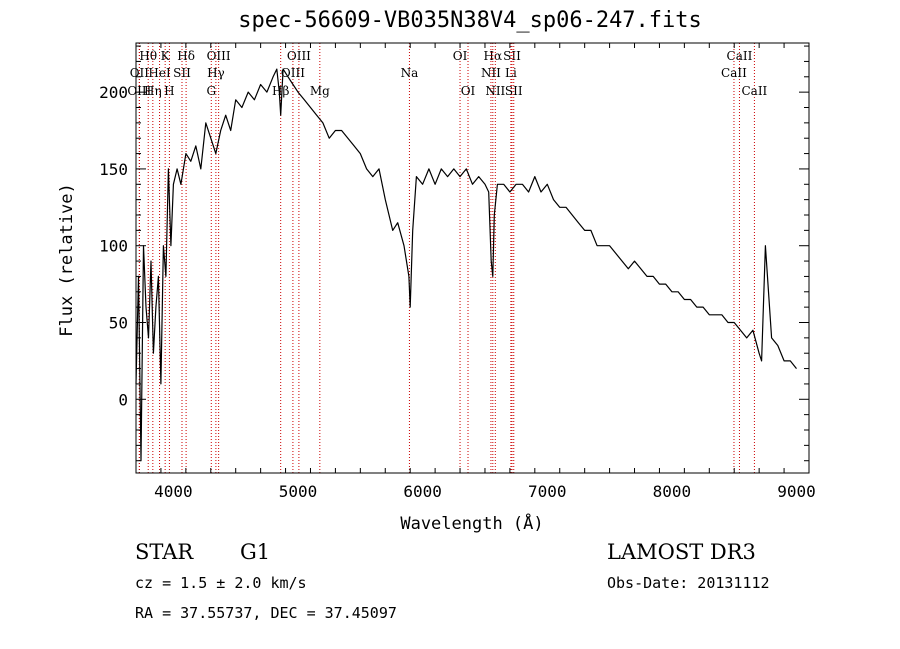 This screenshot has height=649, width=900. Describe the element at coordinates (422, 491) in the screenshot. I see `x-tick-label-6000: 6000` at that location.